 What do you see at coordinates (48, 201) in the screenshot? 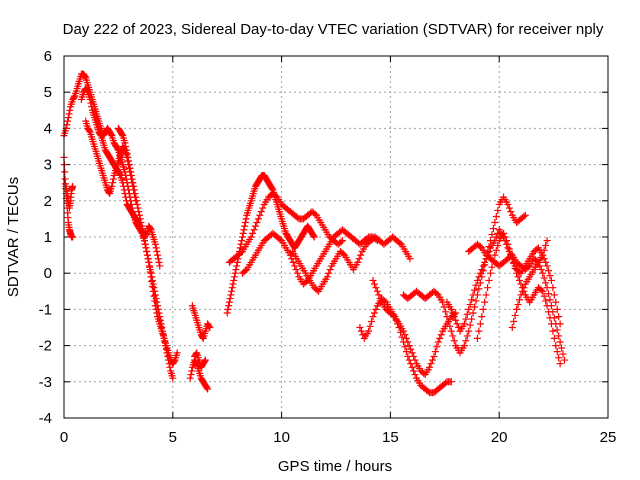
I see `y-tick-label: 2` at bounding box center [48, 201].